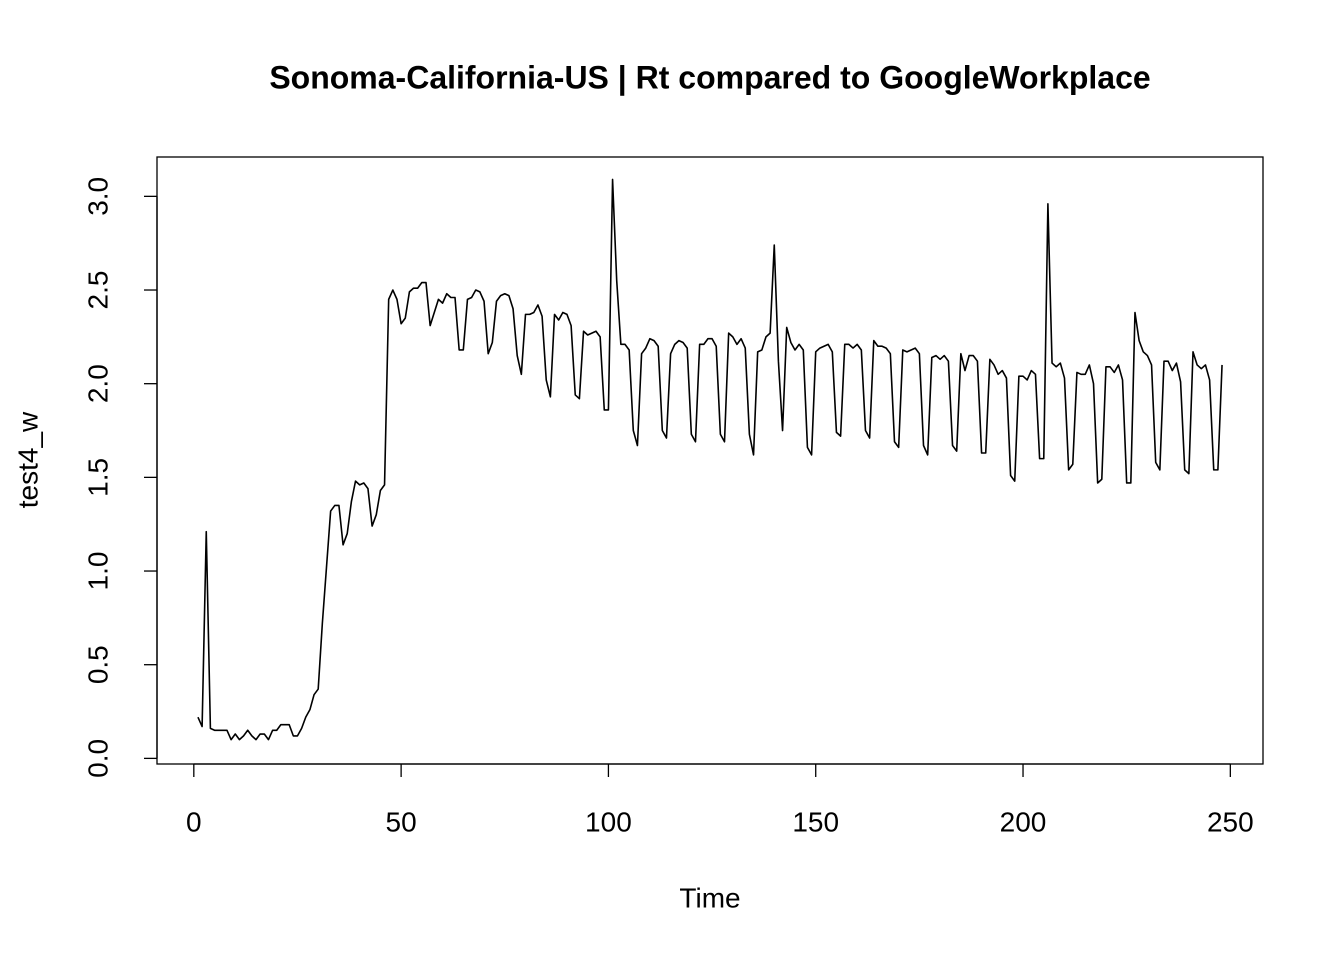 This screenshot has width=1344, height=960. Describe the element at coordinates (97, 477) in the screenshot. I see `y-tick-label: 1.5` at that location.